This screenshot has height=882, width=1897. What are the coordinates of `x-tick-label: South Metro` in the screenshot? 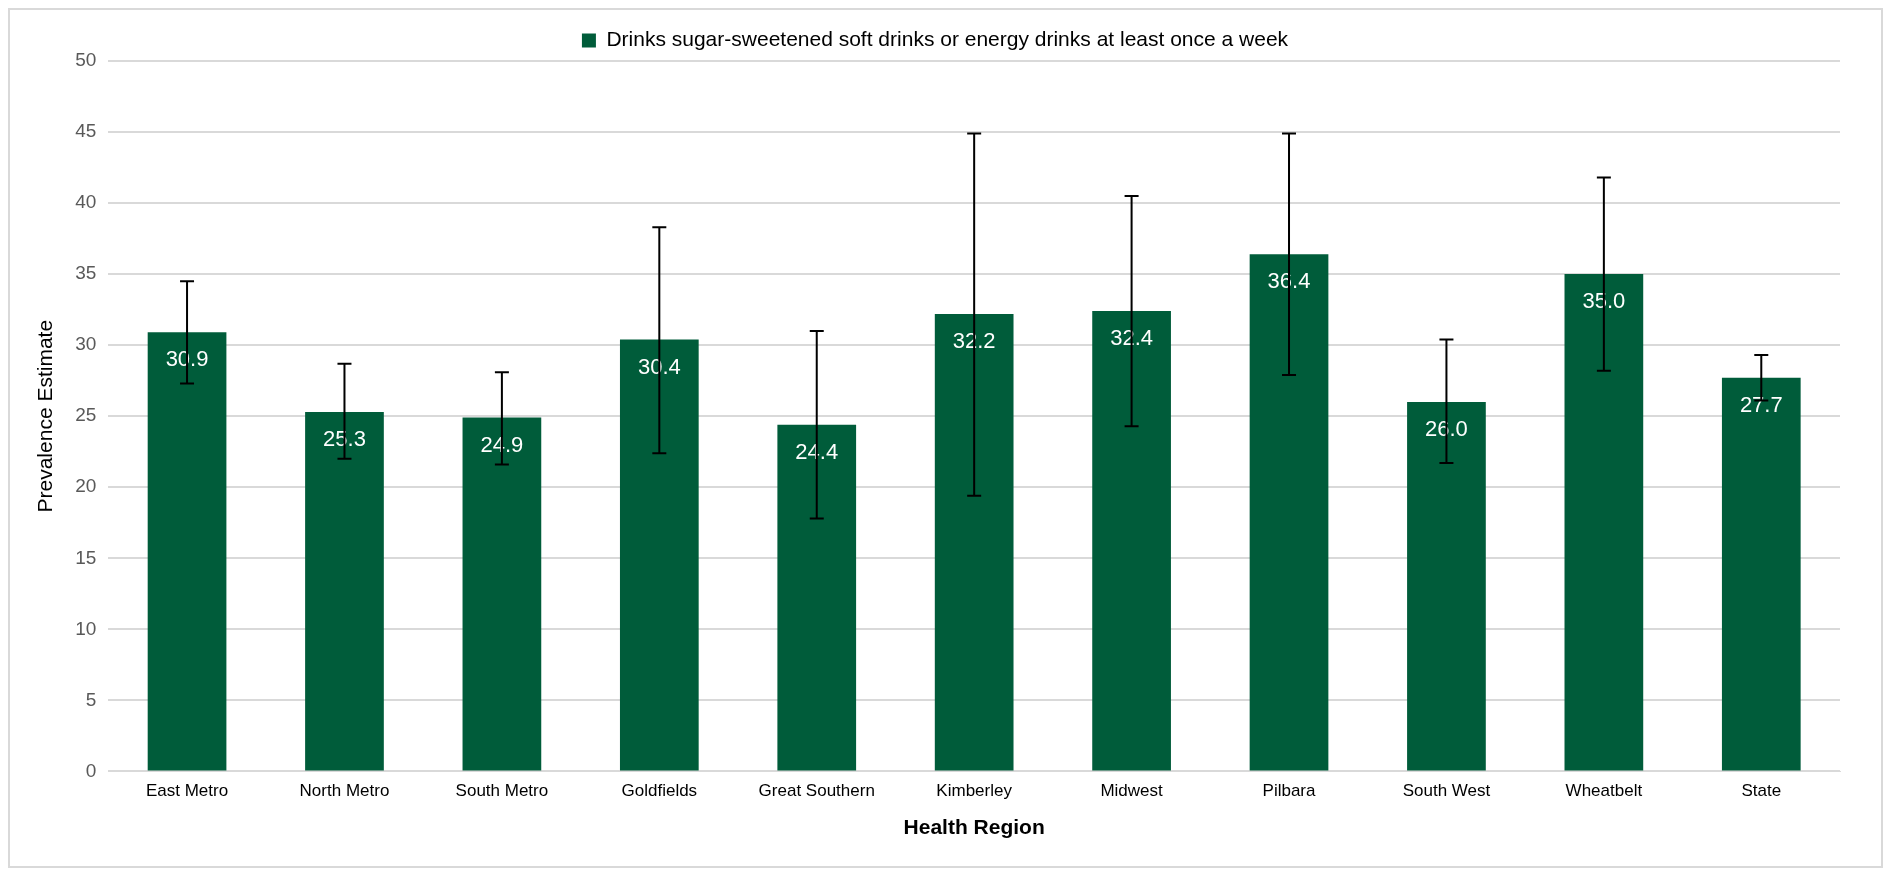 It's located at (502, 791).